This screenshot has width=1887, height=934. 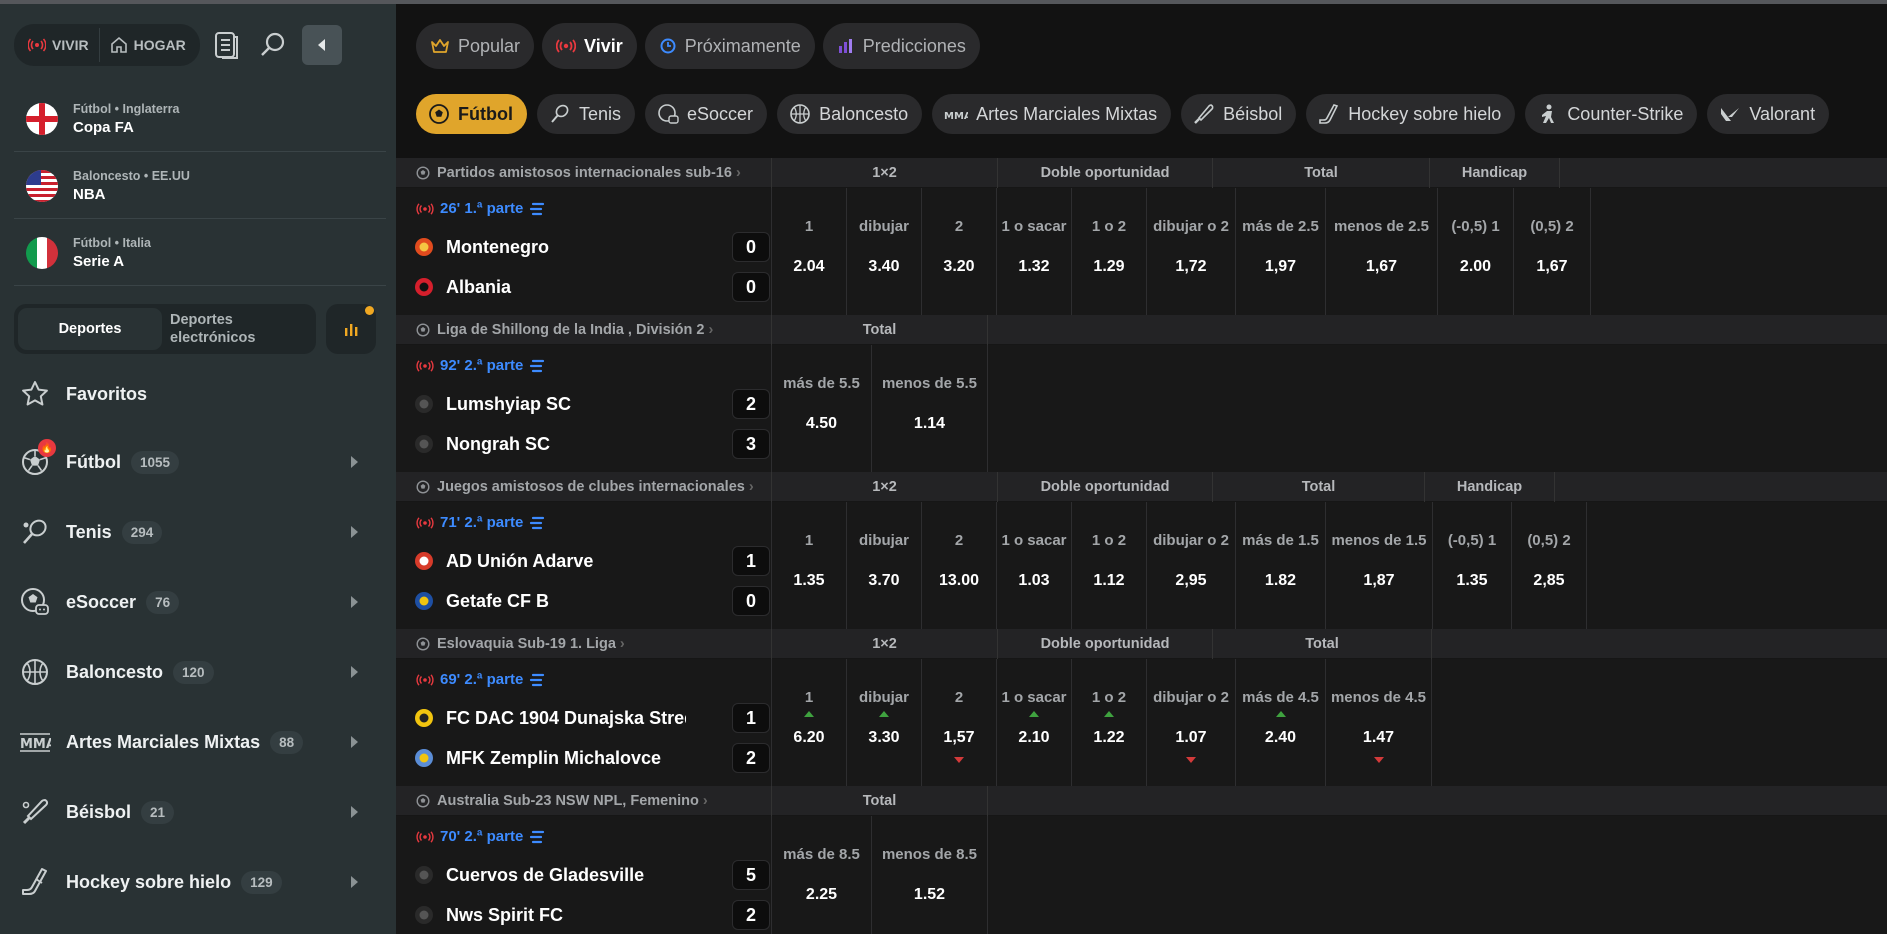 What do you see at coordinates (1280, 722) in the screenshot?
I see `odds-cell: más de 4.5 2.40` at bounding box center [1280, 722].